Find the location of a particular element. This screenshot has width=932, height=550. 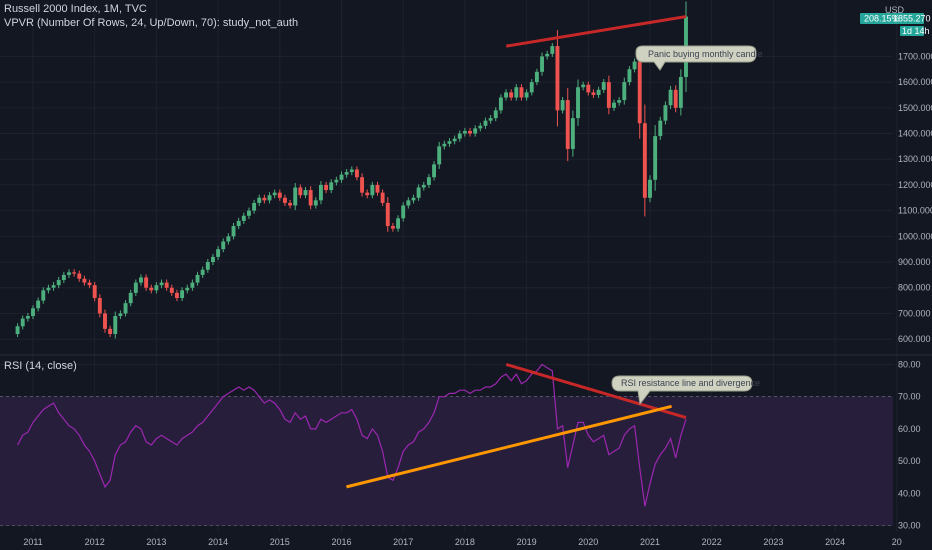

price-note-callout: Panic buying monthly candle is located at coordinates (699, 58).